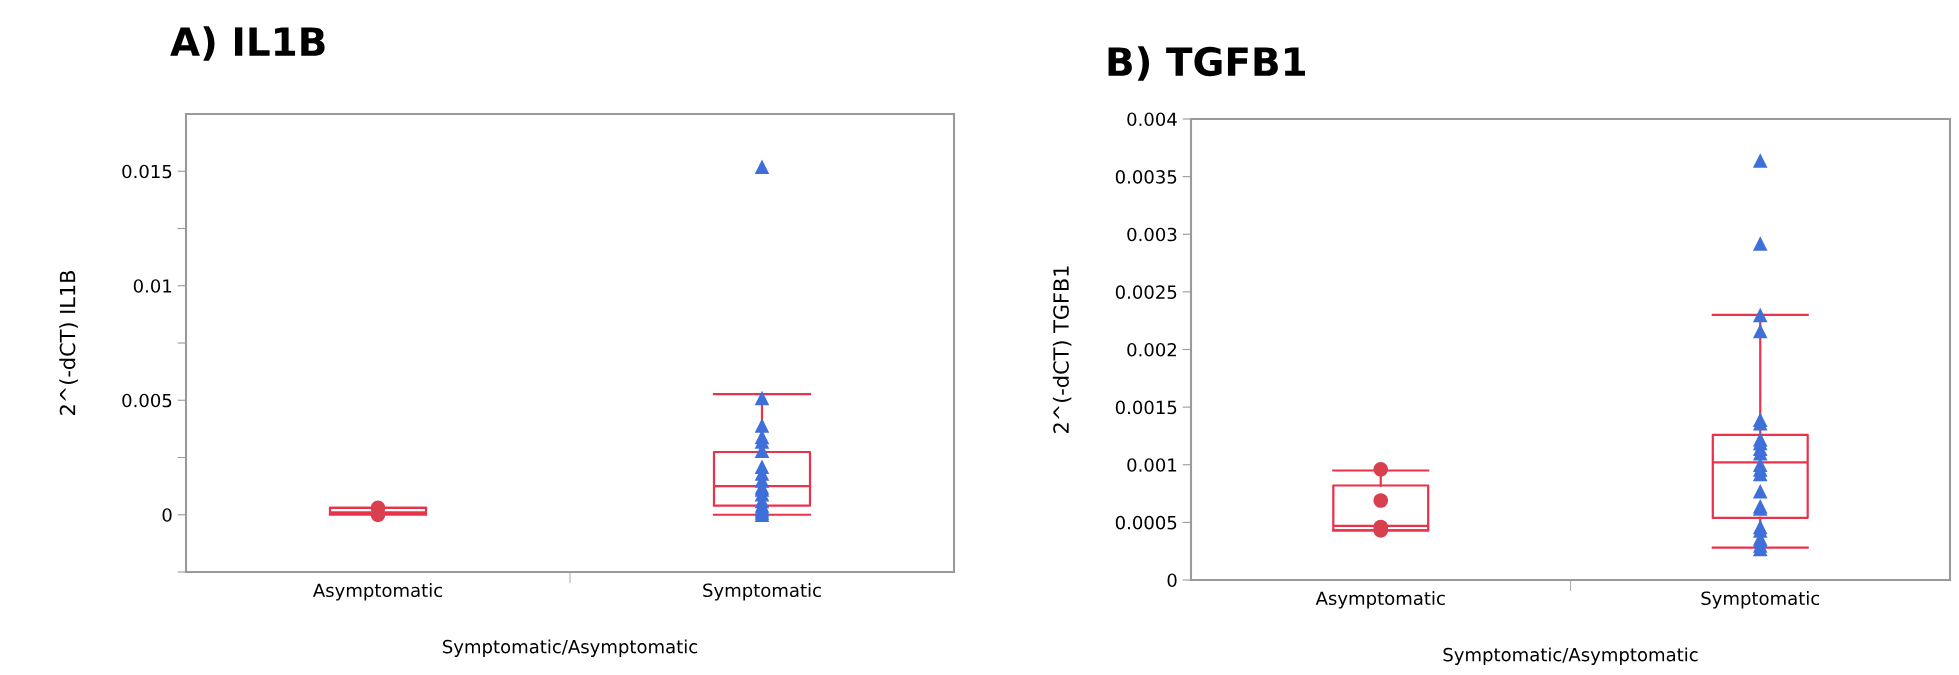 The width and height of the screenshot is (1959, 675). Describe the element at coordinates (1152, 119) in the screenshot. I see `y-tick-label: 0.004` at that location.